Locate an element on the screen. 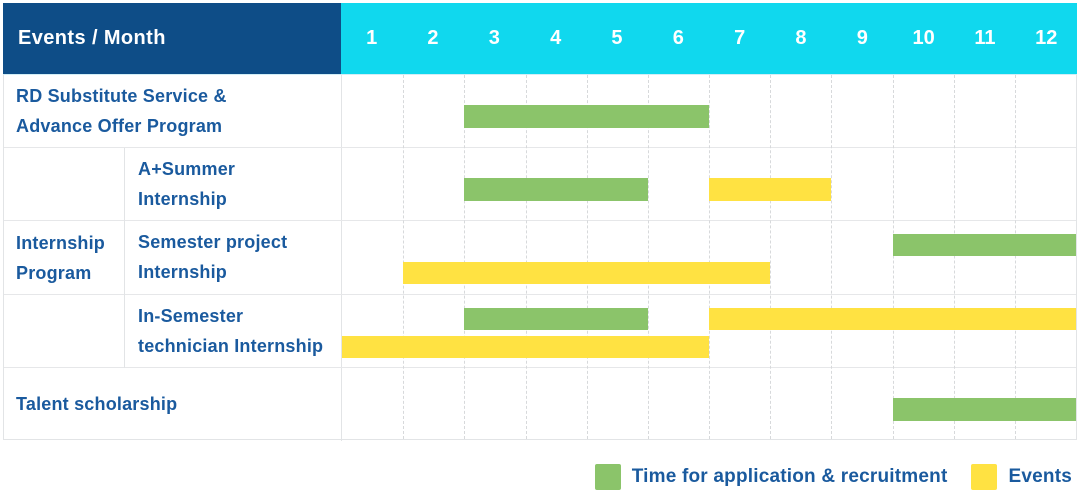 Image resolution: width=1080 pixels, height=494 pixels. gantt-bar-application-rd-substitute-service-m3-m6 is located at coordinates (586, 116).